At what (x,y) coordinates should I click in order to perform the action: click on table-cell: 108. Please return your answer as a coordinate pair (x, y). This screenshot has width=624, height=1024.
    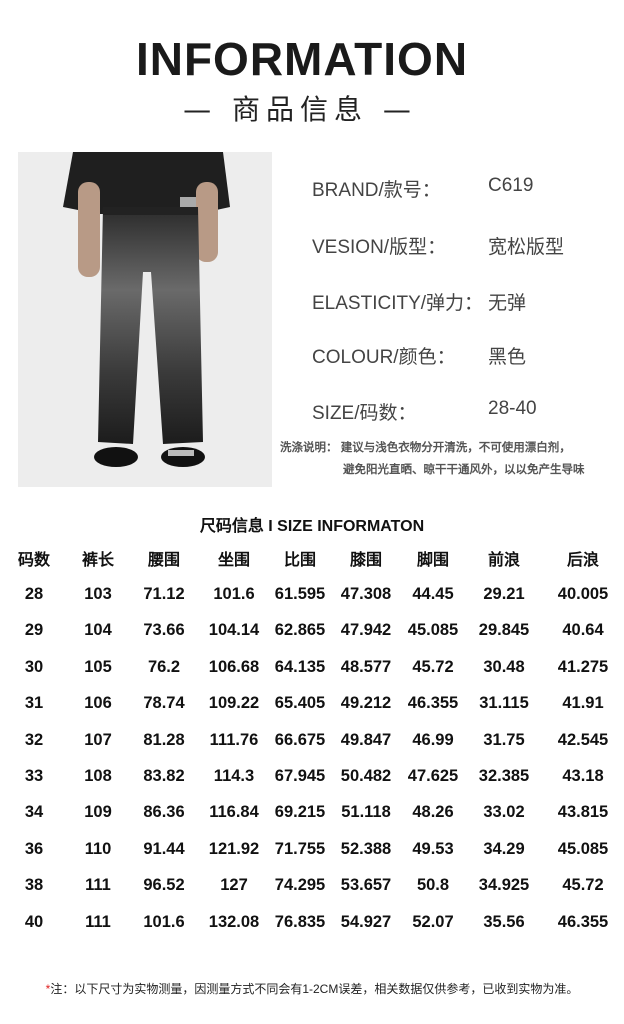
    Looking at the image, I should click on (98, 776).